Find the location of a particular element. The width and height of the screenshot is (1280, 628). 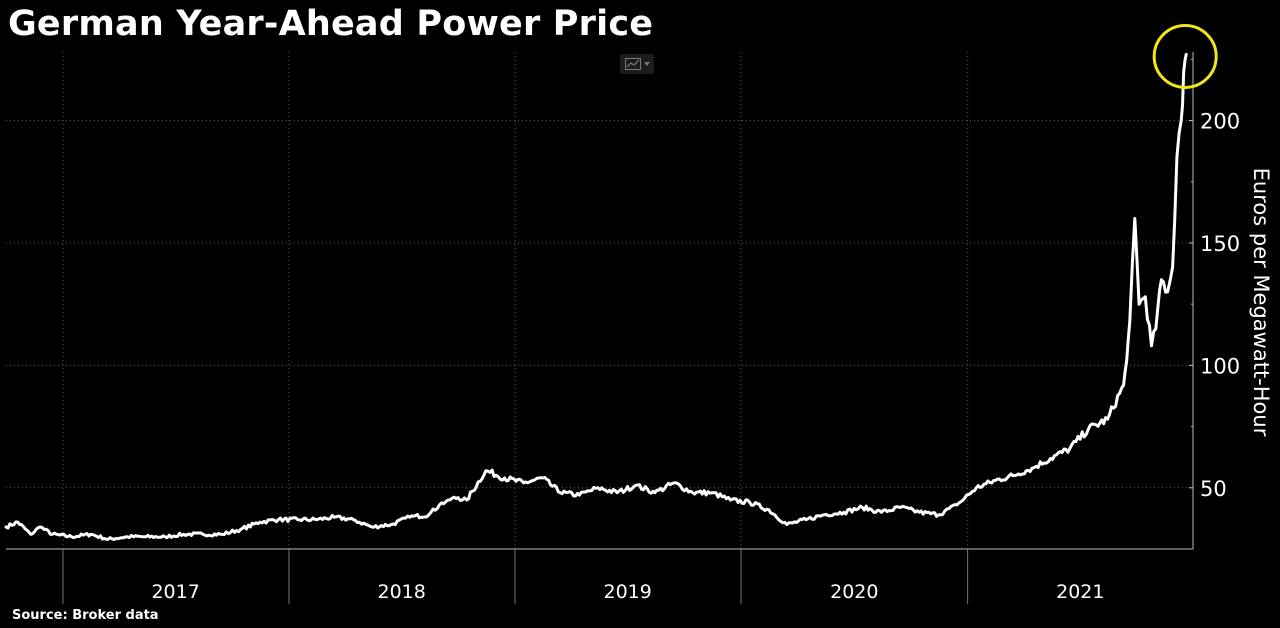

line-chart-icon is located at coordinates (632, 64).